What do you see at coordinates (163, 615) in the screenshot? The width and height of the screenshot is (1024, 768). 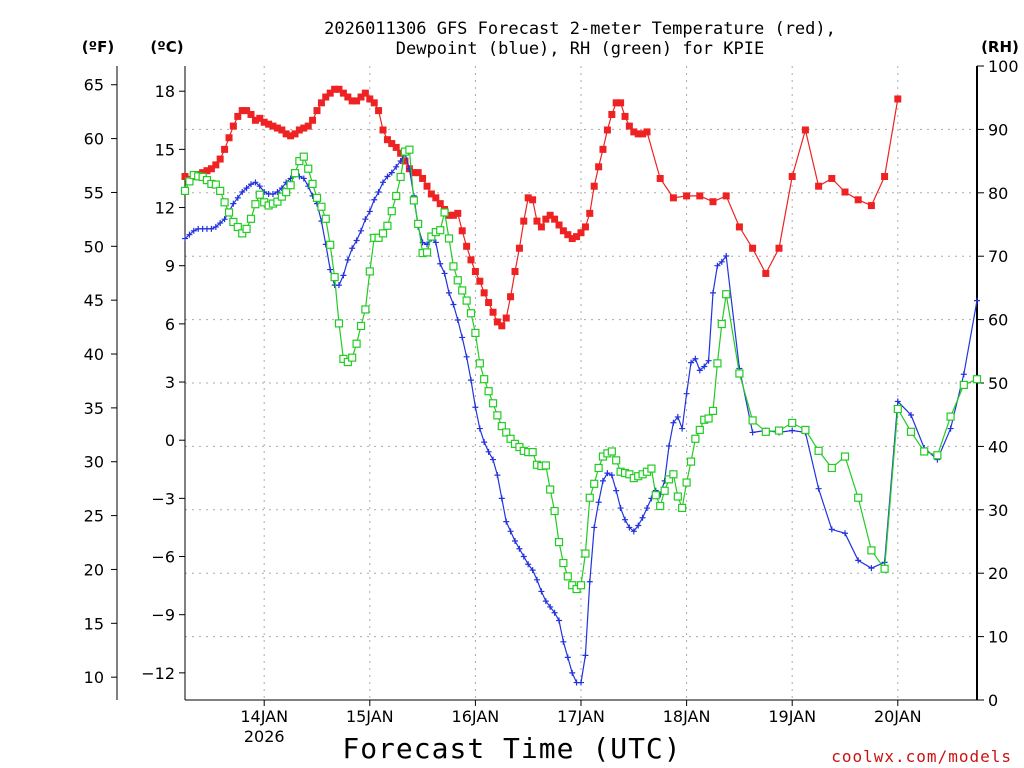 I see `tick-label-c: −9` at bounding box center [163, 615].